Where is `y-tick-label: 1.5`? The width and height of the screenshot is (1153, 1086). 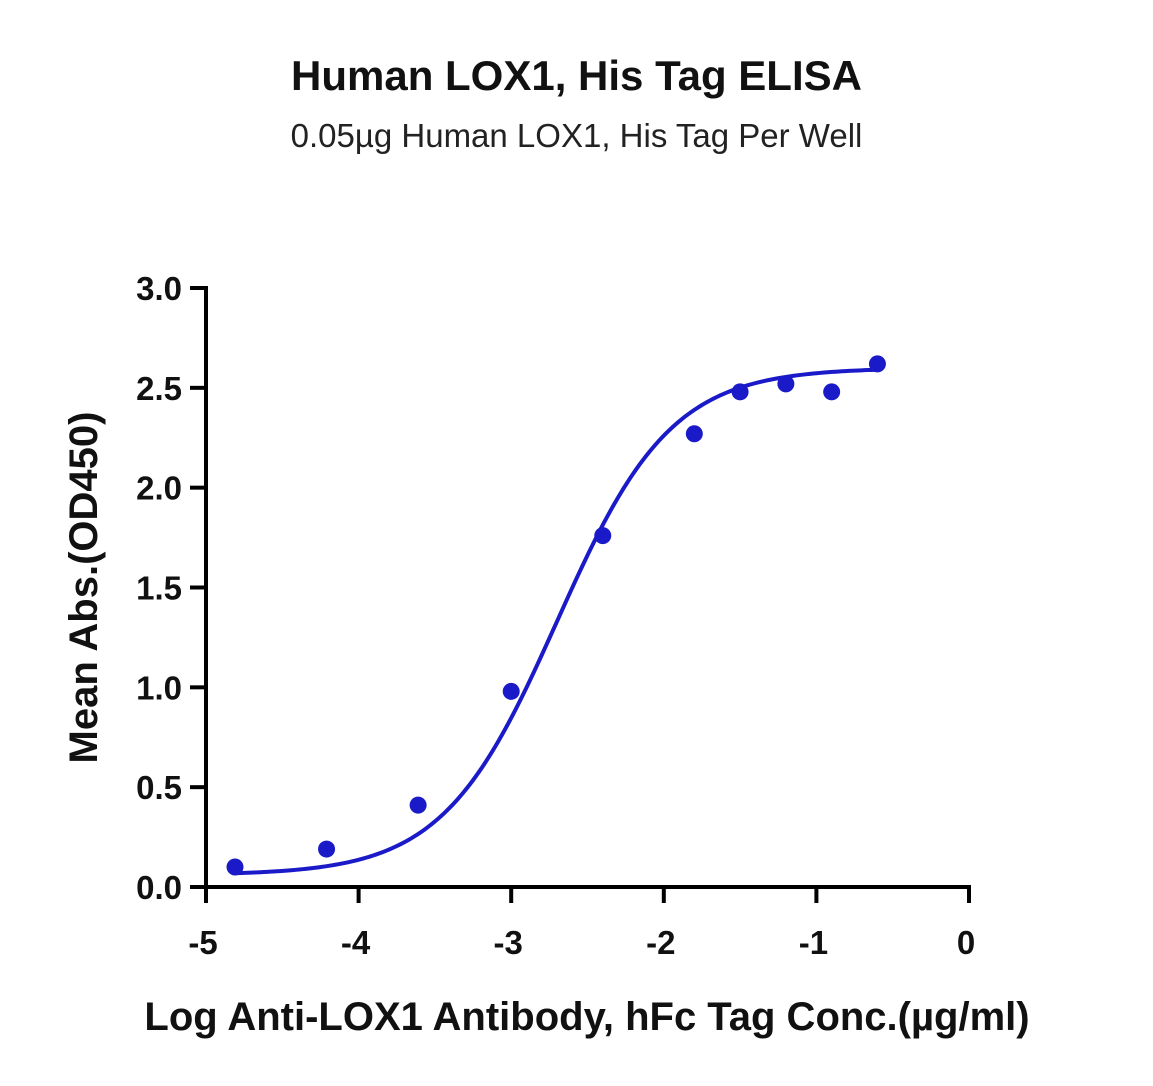 y-tick-label: 1.5 is located at coordinates (159, 588).